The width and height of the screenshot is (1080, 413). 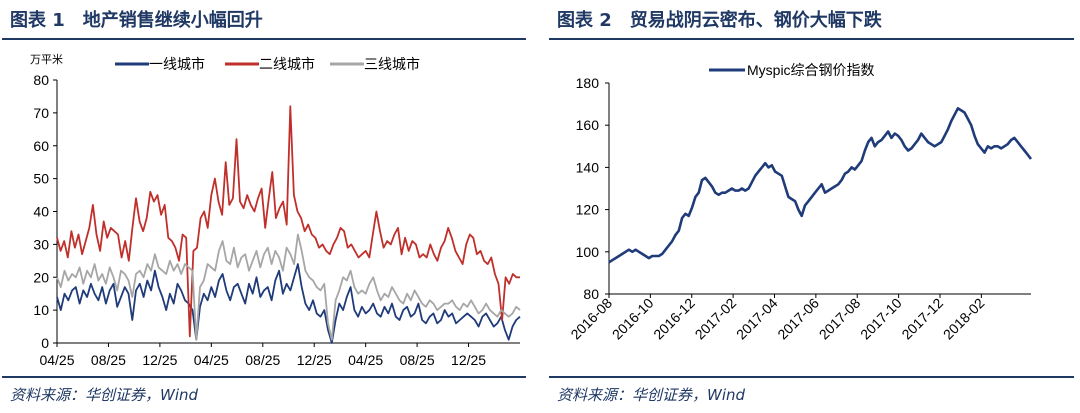 I want to click on figure-2-label: 图表 2, so click(x=584, y=20).